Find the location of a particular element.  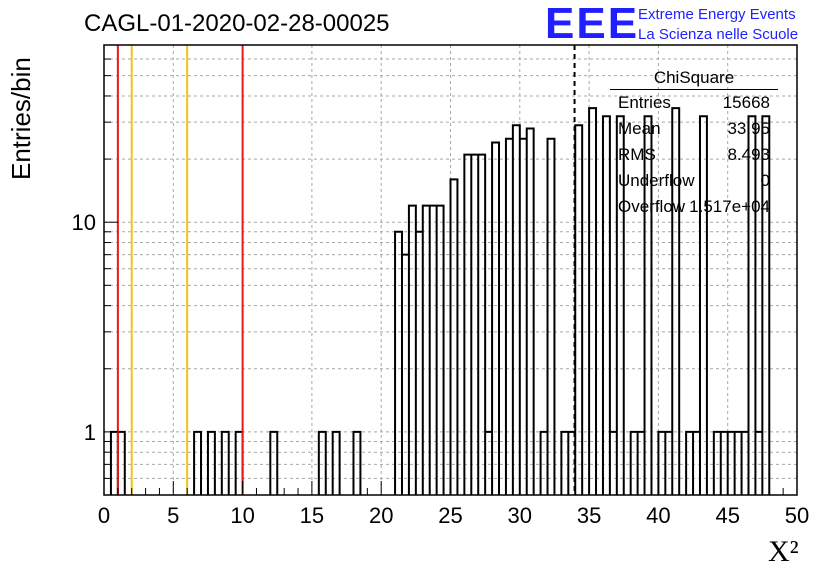

stat-row-entries: Entries 15668 is located at coordinates (694, 106).